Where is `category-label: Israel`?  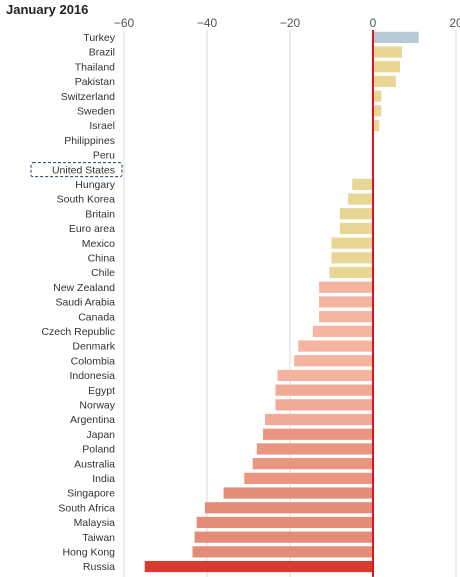 category-label: Israel is located at coordinates (102, 126).